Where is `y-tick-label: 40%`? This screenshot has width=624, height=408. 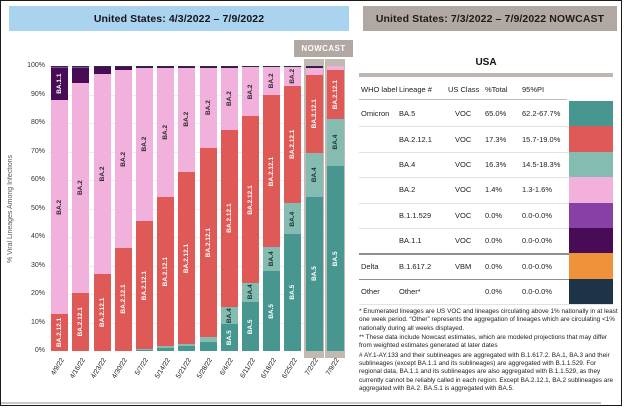 y-tick-label: 40% is located at coordinates (37, 236).